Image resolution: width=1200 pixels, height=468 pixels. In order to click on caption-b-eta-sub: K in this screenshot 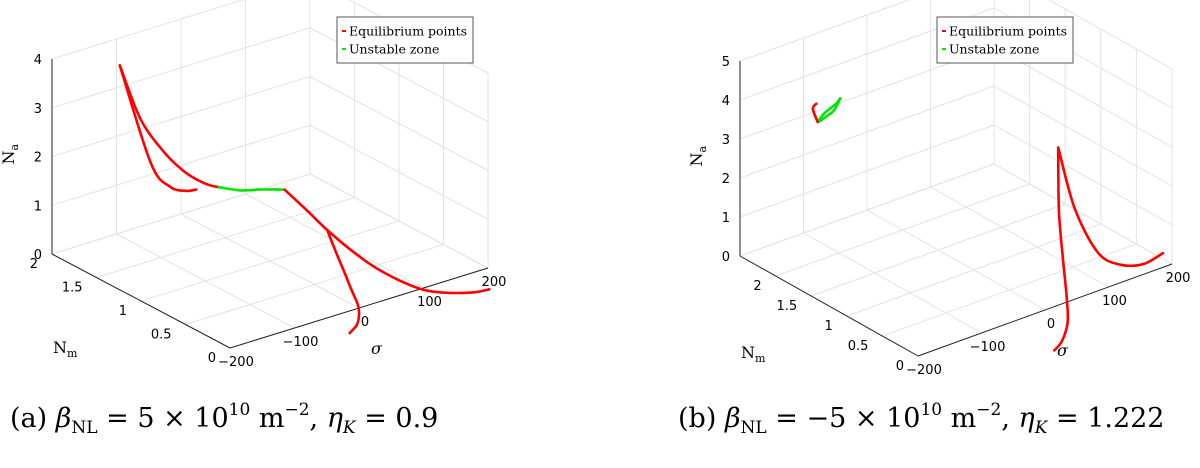, I will do `click(1041, 428)`.